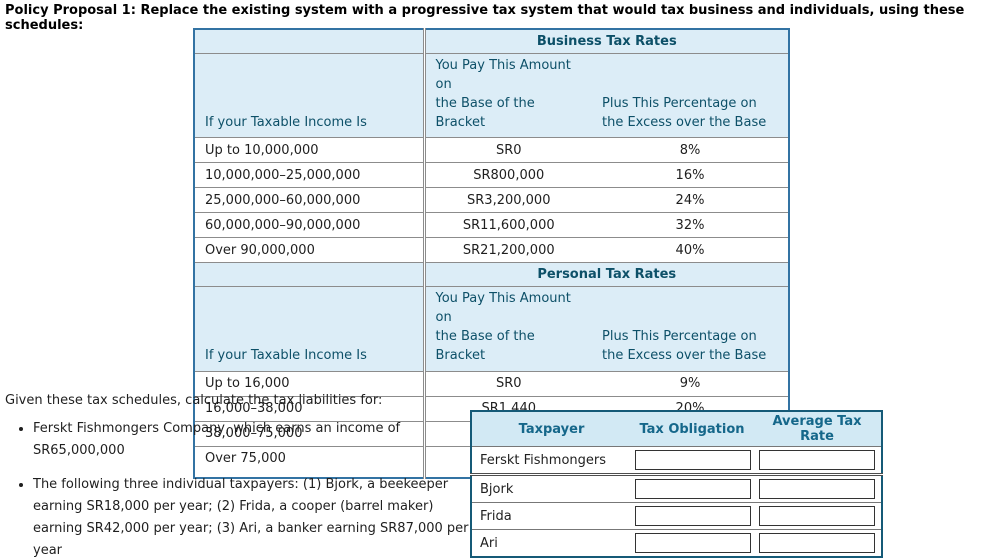  Describe the element at coordinates (551, 516) in the screenshot. I see `taxpayer-name: Frida` at that location.